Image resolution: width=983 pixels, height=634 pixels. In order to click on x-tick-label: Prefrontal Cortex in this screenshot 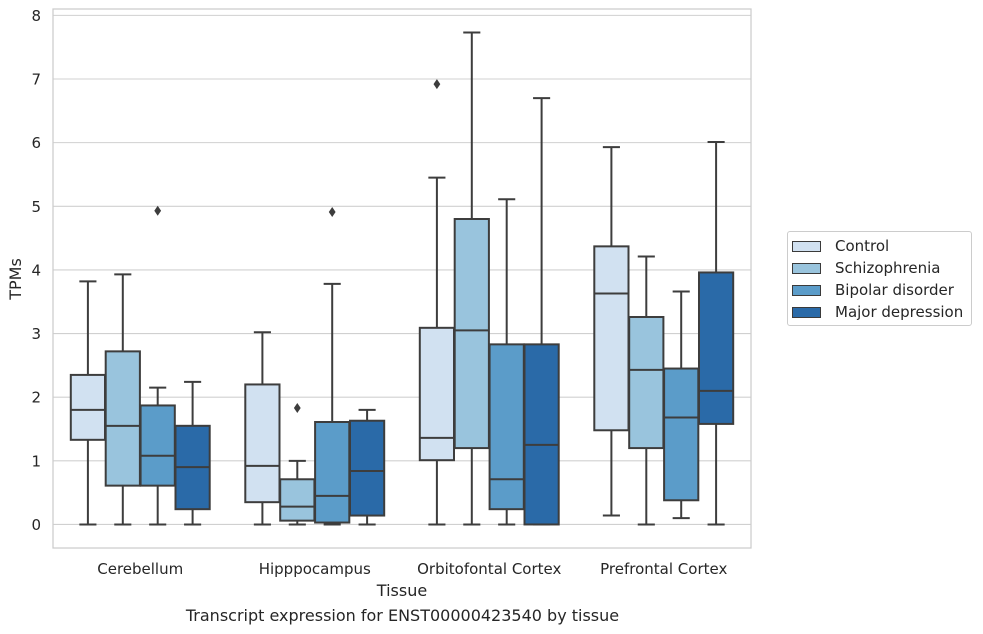, I will do `click(663, 569)`.